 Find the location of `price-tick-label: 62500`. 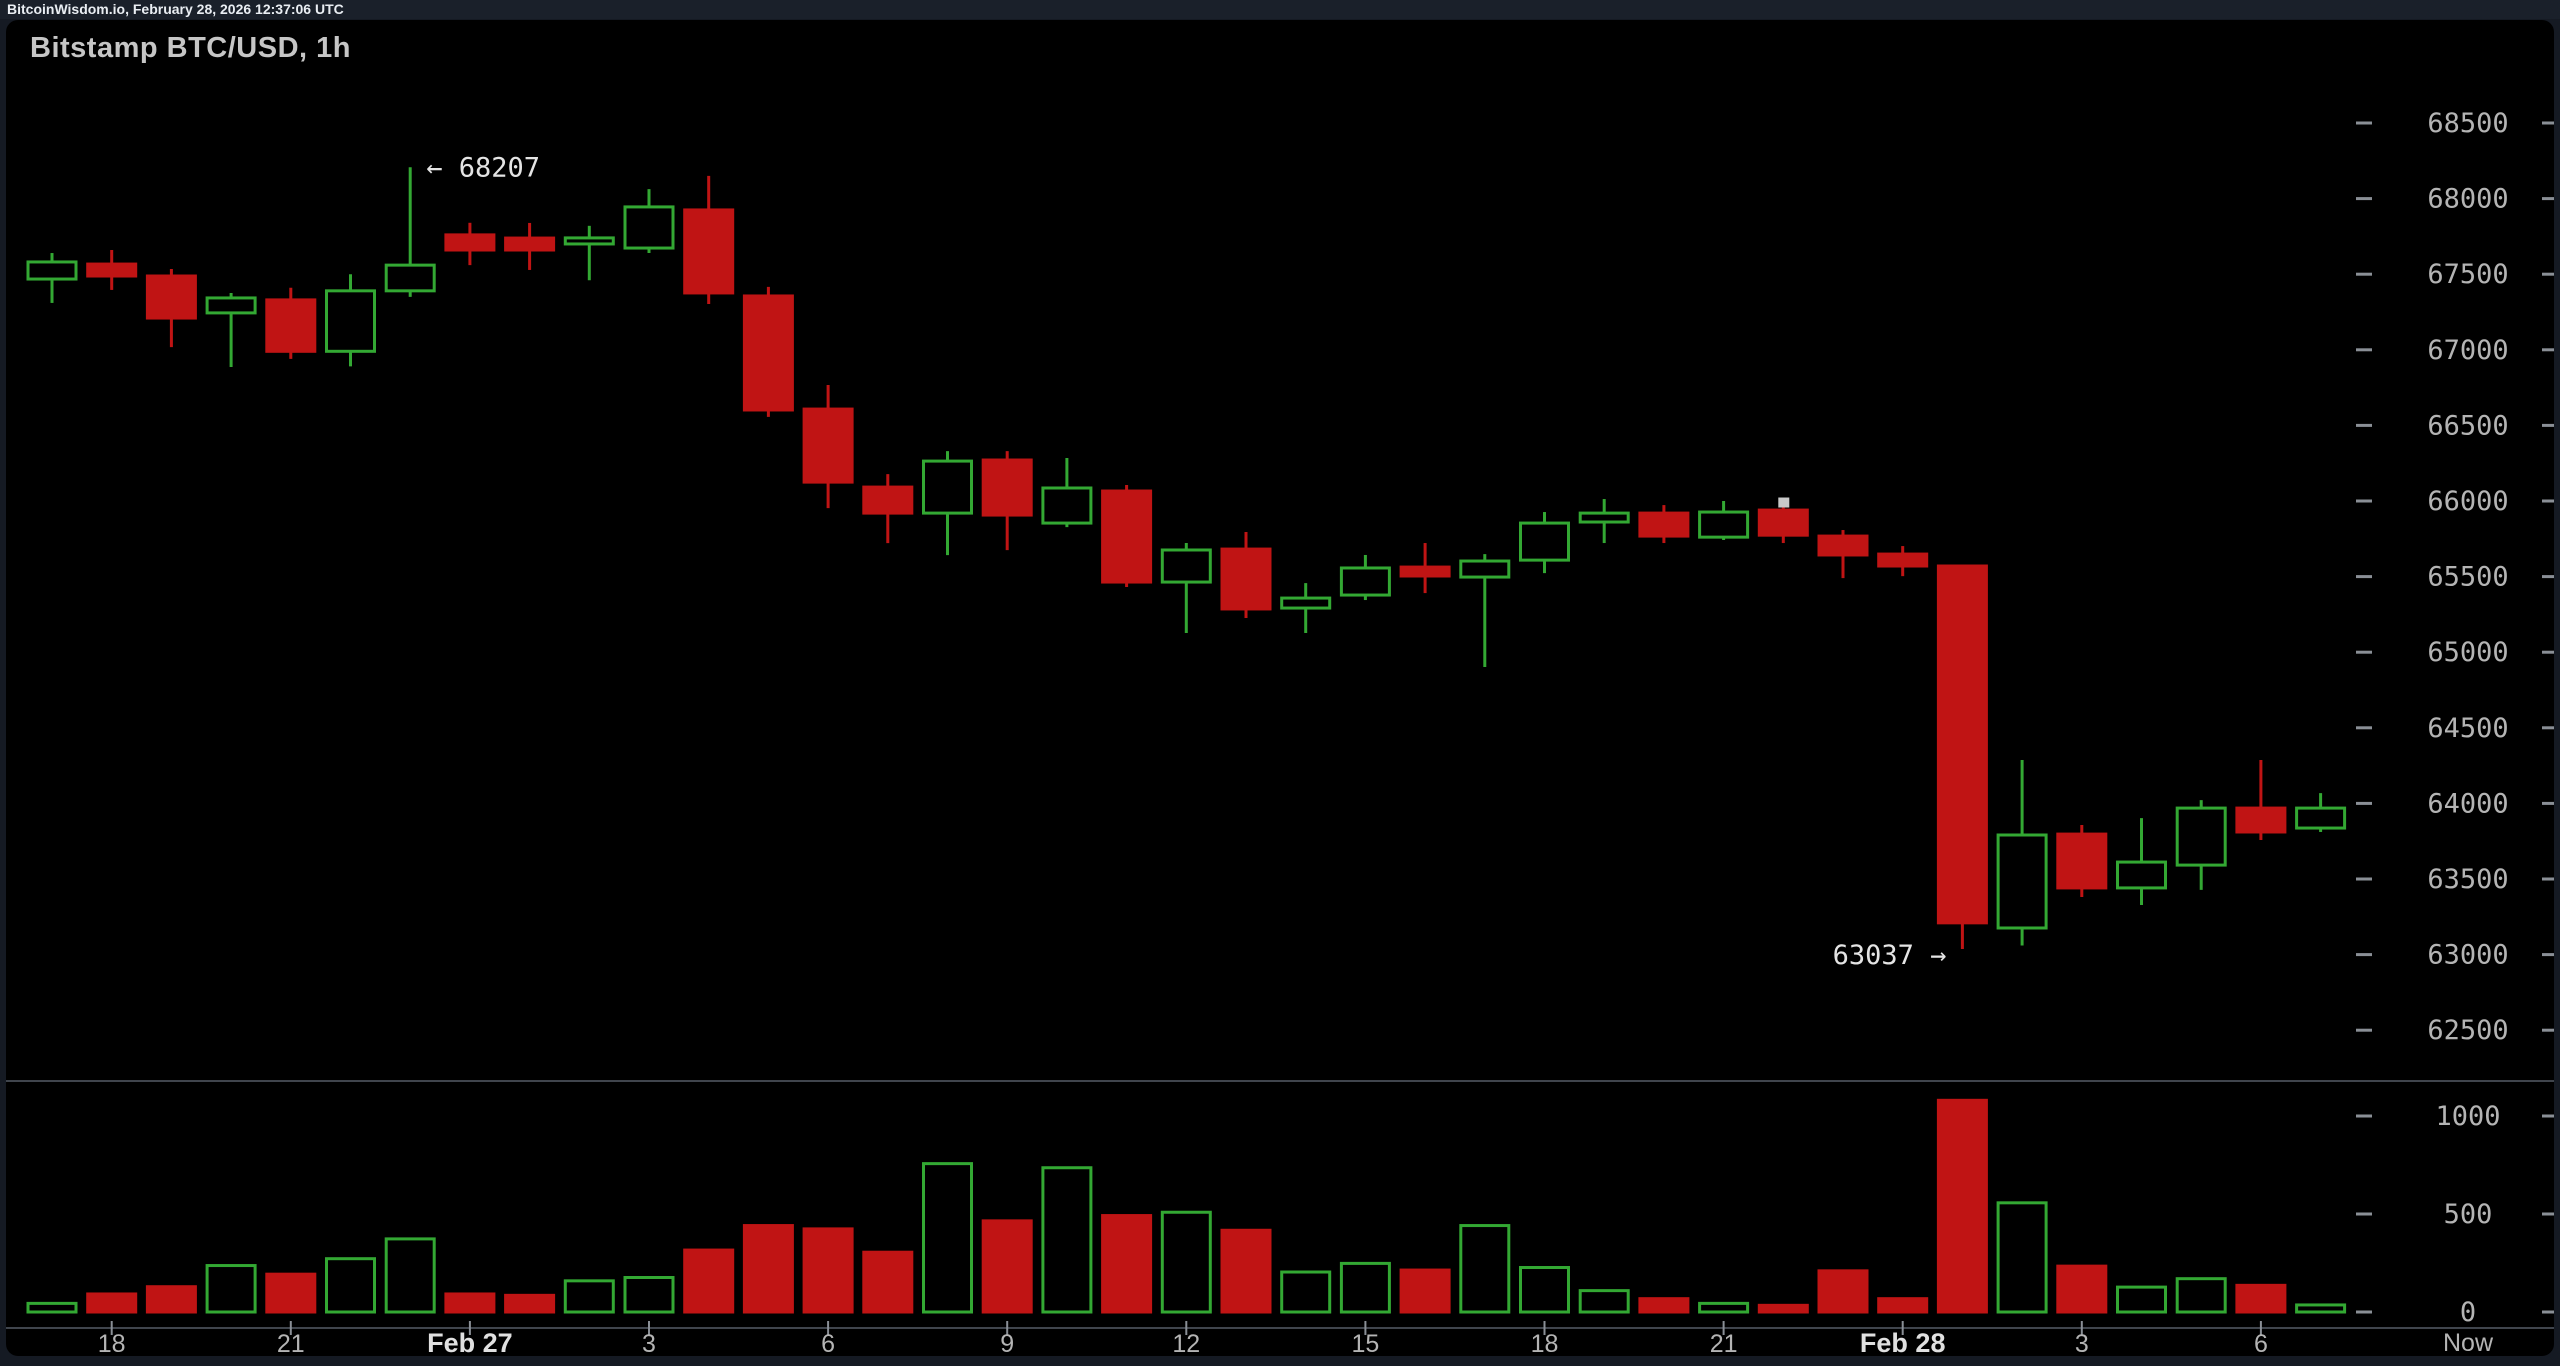

price-tick-label: 62500 is located at coordinates (2467, 1030).